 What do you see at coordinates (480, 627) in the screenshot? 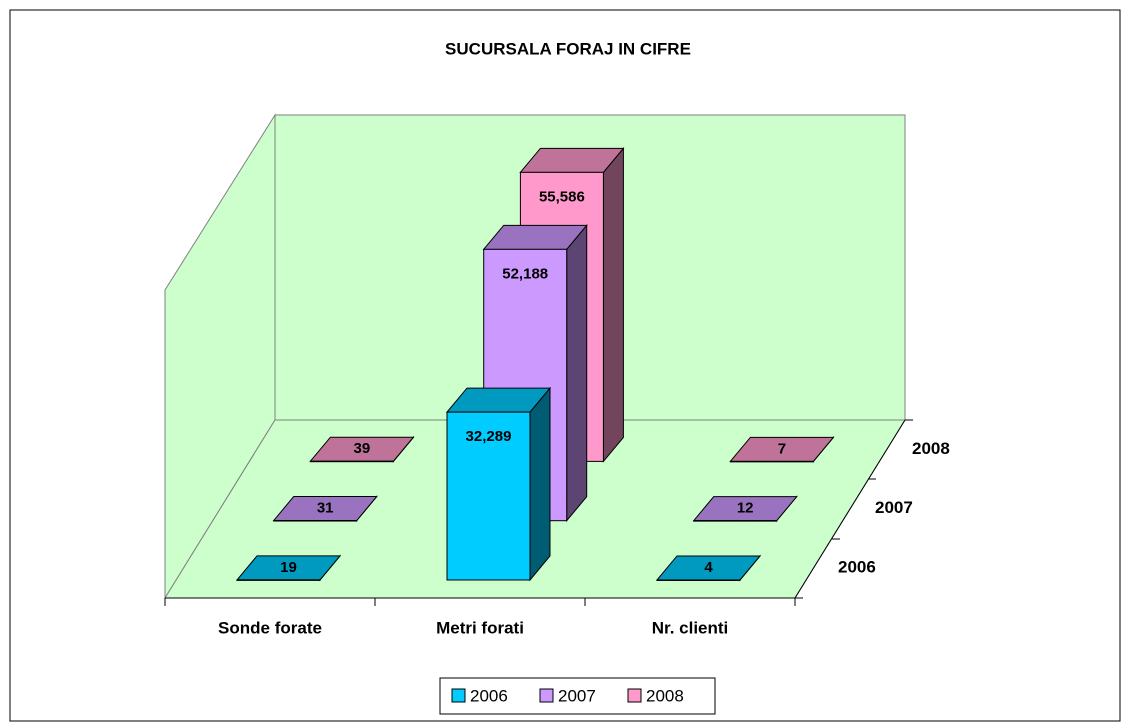
I see `x-tick-label: Metri forati` at bounding box center [480, 627].